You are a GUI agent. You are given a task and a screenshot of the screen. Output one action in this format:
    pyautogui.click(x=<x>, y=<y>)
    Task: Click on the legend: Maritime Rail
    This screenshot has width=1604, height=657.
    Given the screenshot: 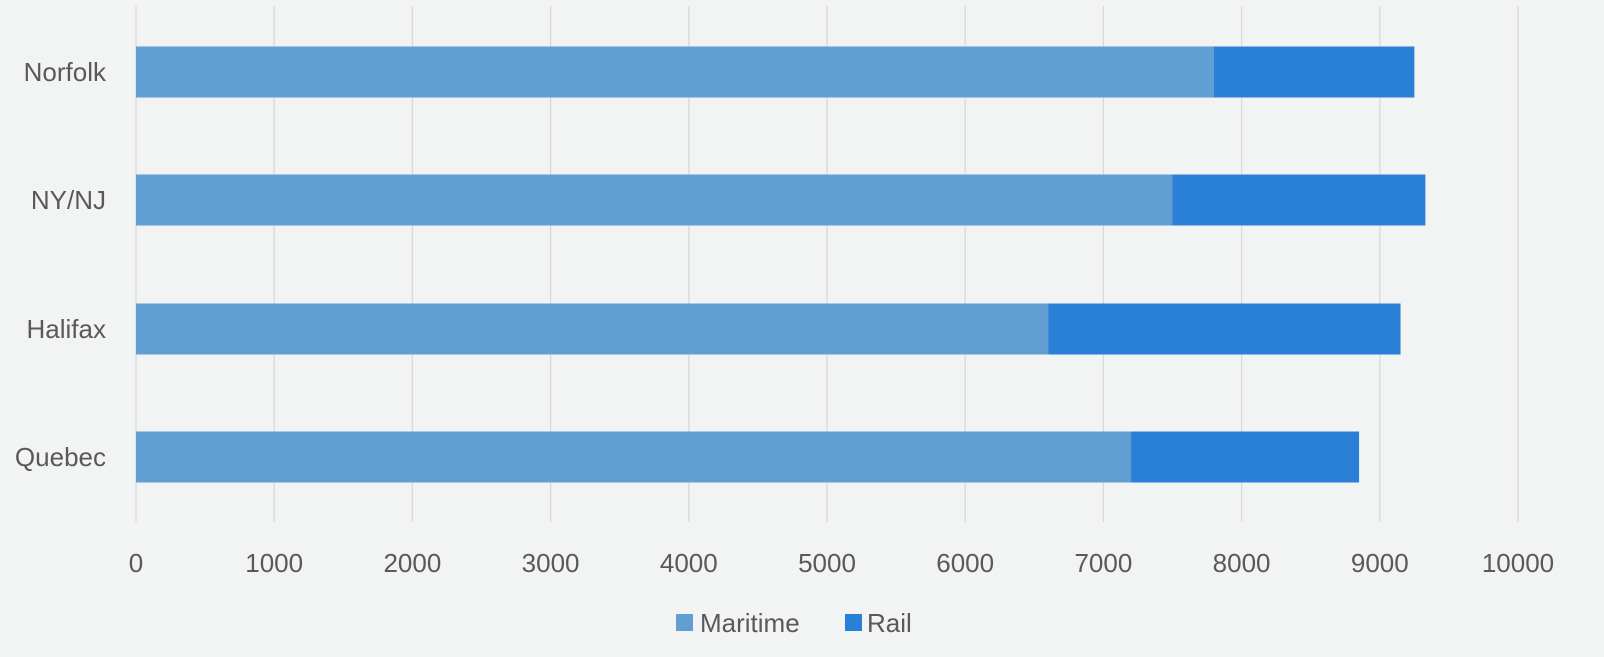 What is the action you would take?
    pyautogui.click(x=794, y=623)
    